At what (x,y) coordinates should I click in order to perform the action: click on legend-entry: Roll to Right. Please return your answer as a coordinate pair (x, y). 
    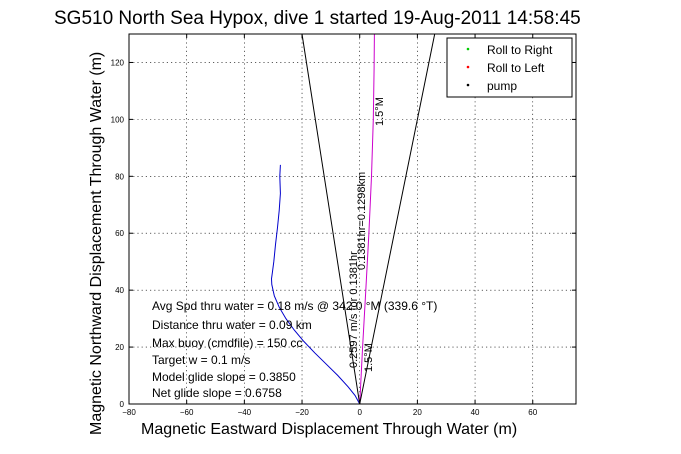
    Looking at the image, I should click on (520, 50).